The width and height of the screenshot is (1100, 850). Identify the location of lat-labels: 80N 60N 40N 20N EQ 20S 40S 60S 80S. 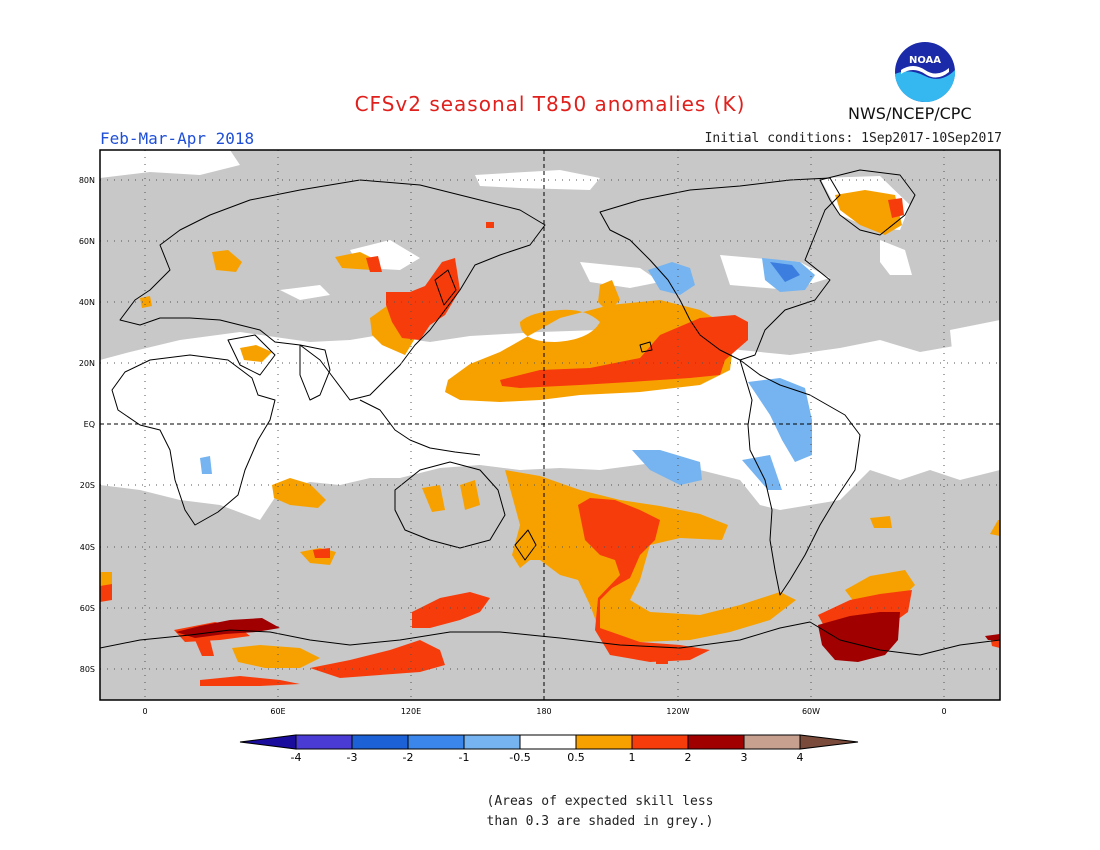
(87, 425).